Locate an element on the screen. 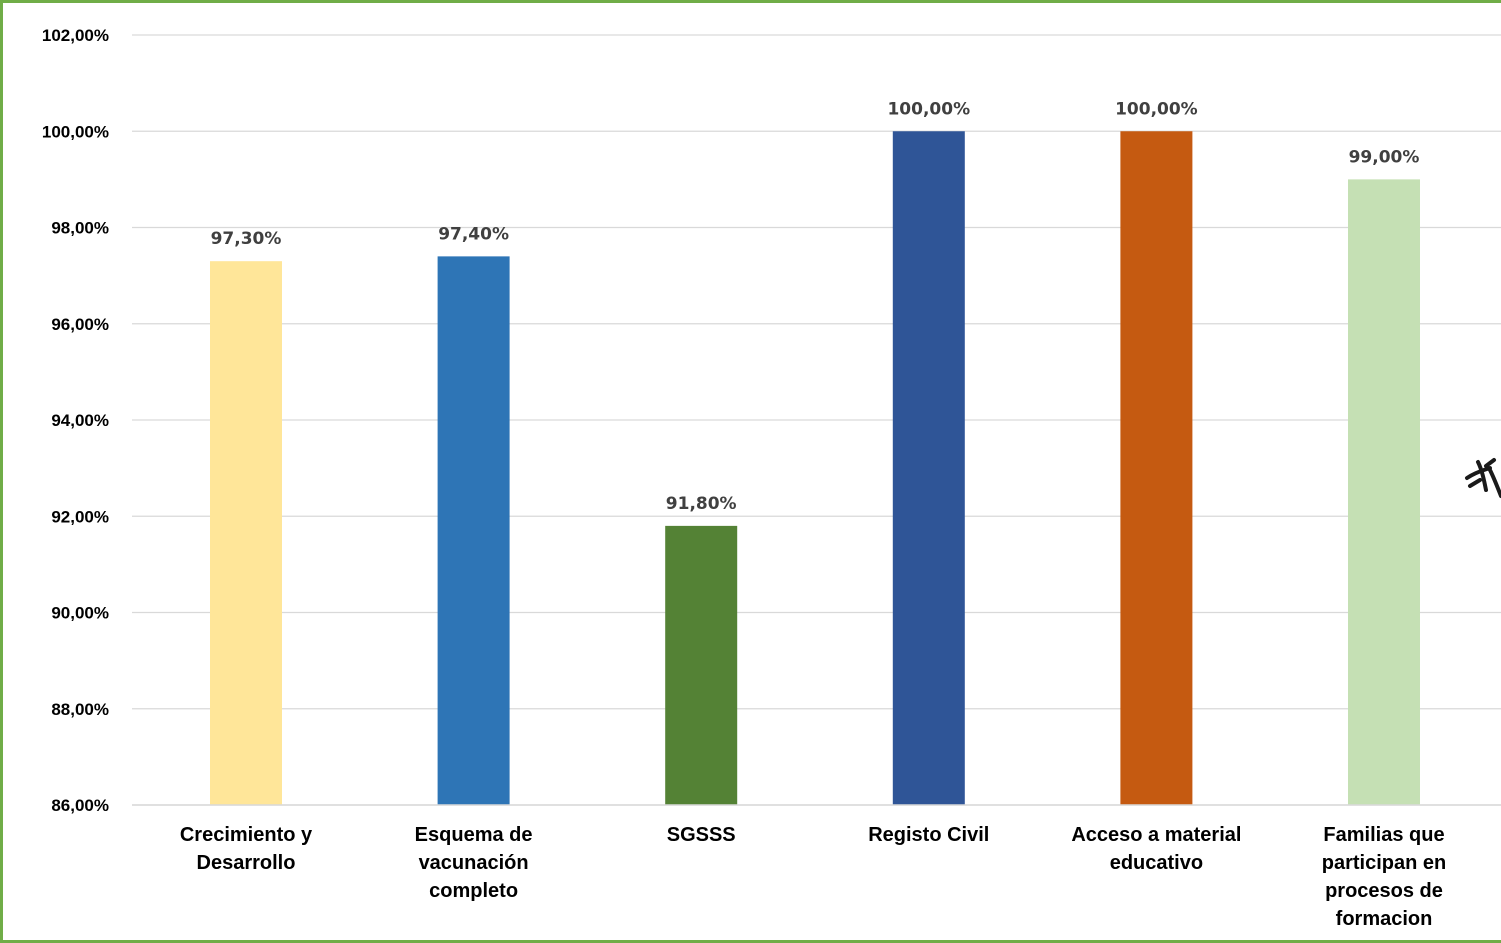 This screenshot has height=943, width=1501. data-label: 97,40% is located at coordinates (473, 234).